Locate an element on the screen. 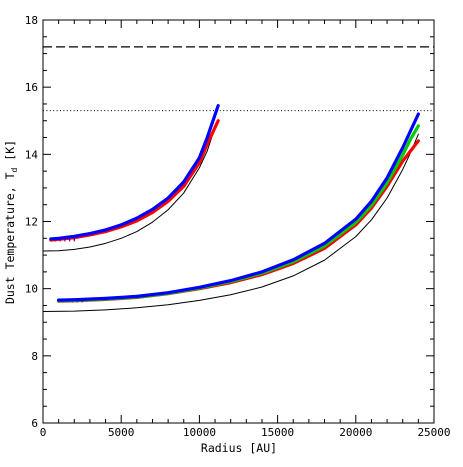  y-tick-label: 14 is located at coordinates (32, 154).